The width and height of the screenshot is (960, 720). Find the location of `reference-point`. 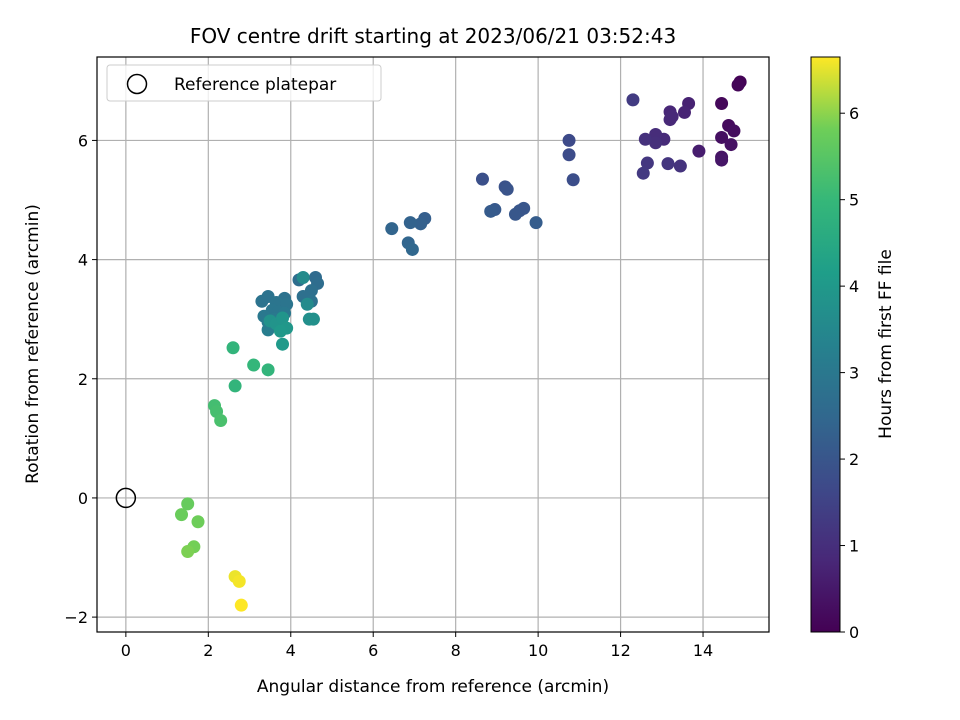

reference-point is located at coordinates (126, 498).